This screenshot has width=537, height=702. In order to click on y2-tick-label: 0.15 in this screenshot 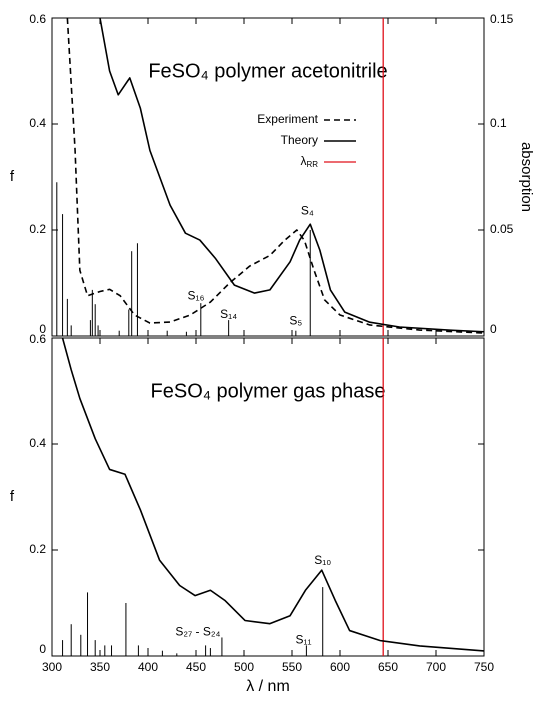, I will do `click(502, 19)`.